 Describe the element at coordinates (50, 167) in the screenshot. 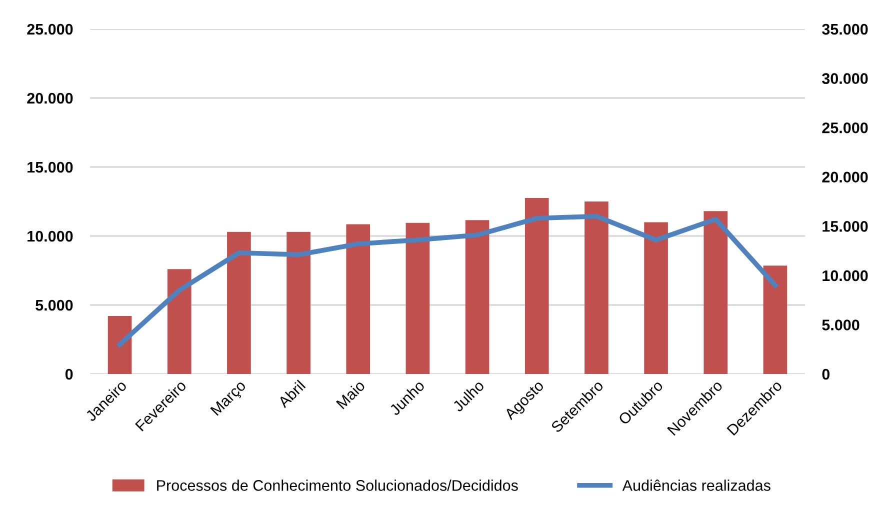

I see `y-tick-label: 15.000` at that location.